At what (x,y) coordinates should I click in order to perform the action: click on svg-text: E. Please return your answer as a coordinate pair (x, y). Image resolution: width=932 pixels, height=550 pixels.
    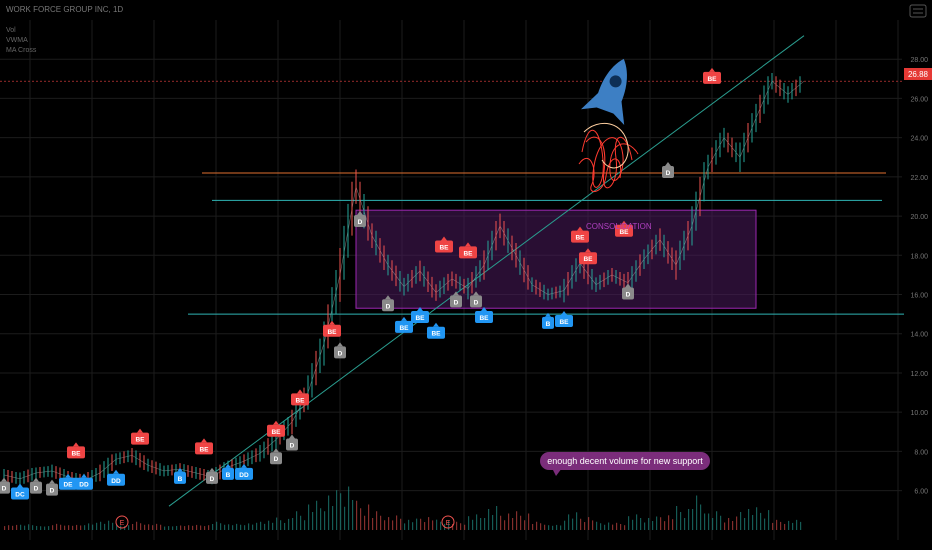
    Looking at the image, I should click on (122, 523).